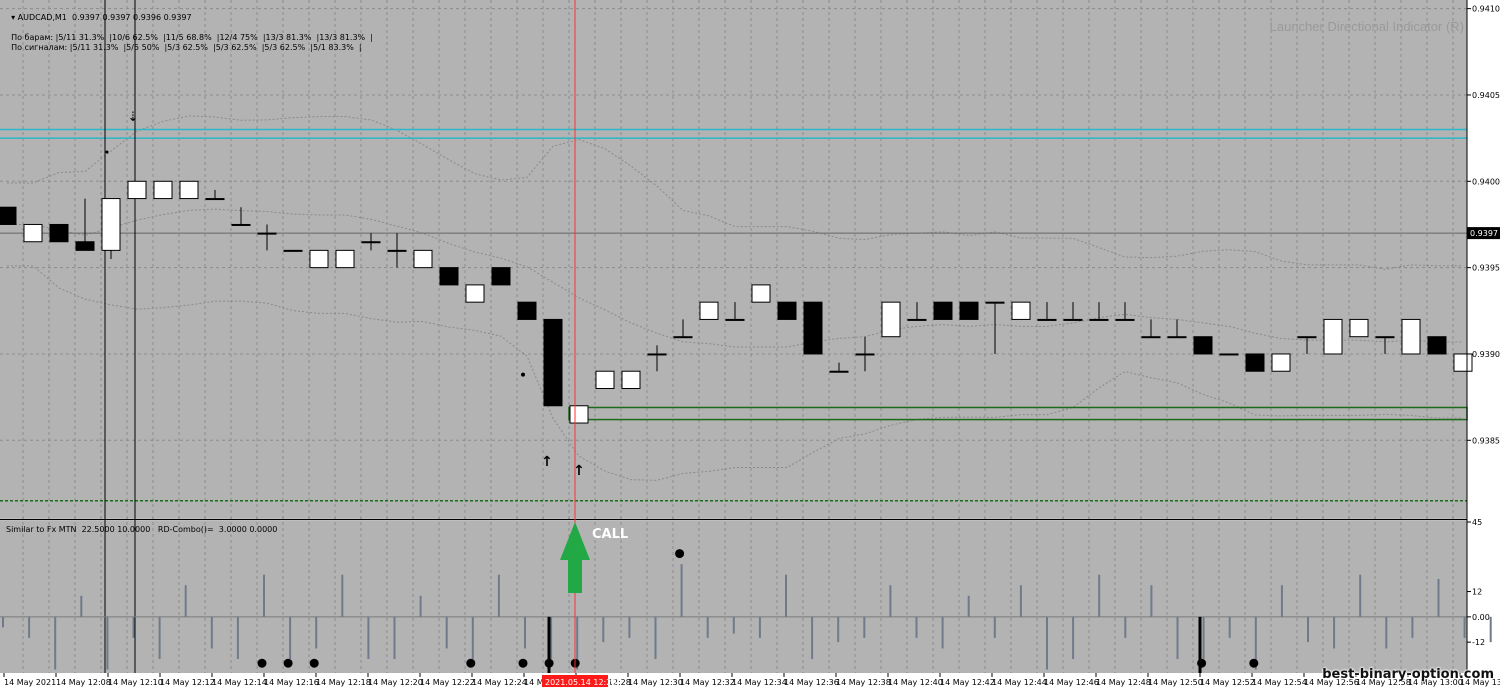 The width and height of the screenshot is (1500, 690). Describe the element at coordinates (395, 682) in the screenshot. I see `time-label: 14 May 12:20` at that location.